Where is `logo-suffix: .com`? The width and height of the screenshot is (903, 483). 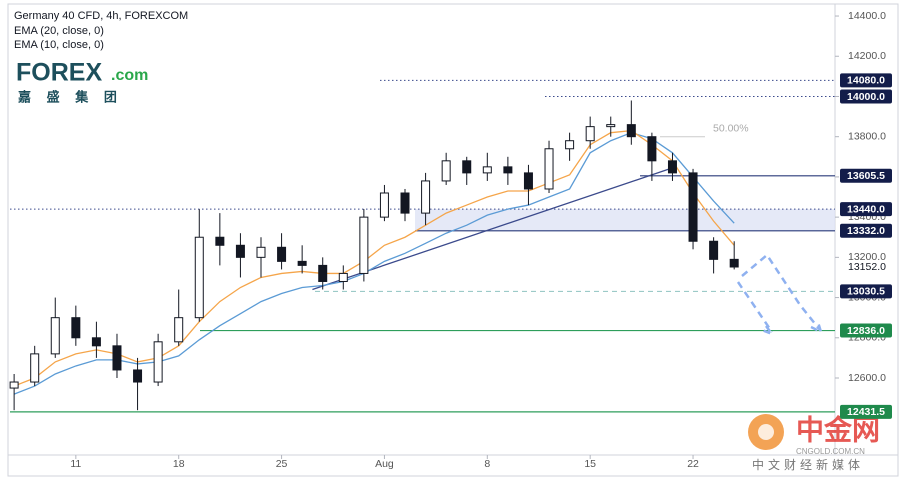
logo-suffix: .com is located at coordinates (129, 75).